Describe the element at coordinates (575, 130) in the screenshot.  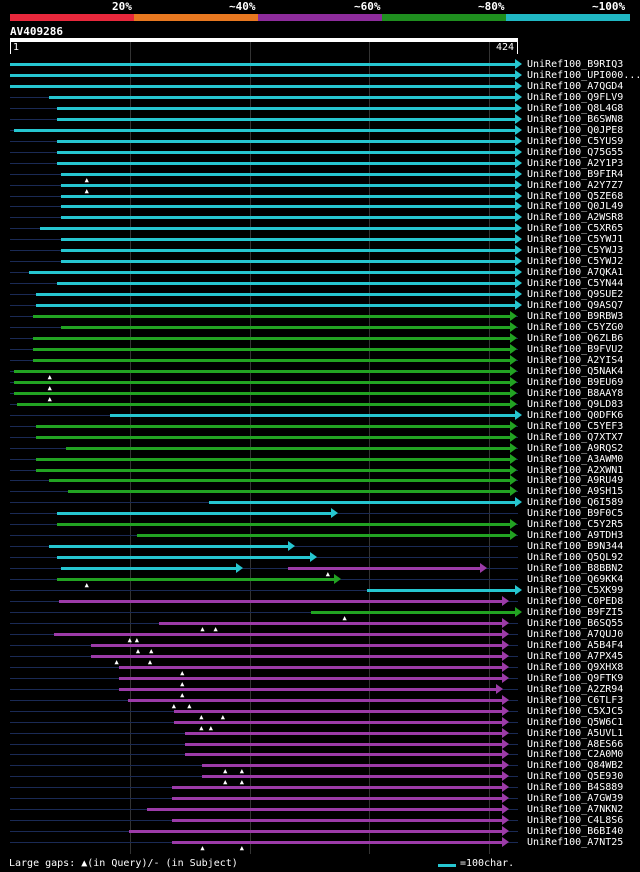
I see `hit-label: UniRef100_Q0JPE8` at that location.